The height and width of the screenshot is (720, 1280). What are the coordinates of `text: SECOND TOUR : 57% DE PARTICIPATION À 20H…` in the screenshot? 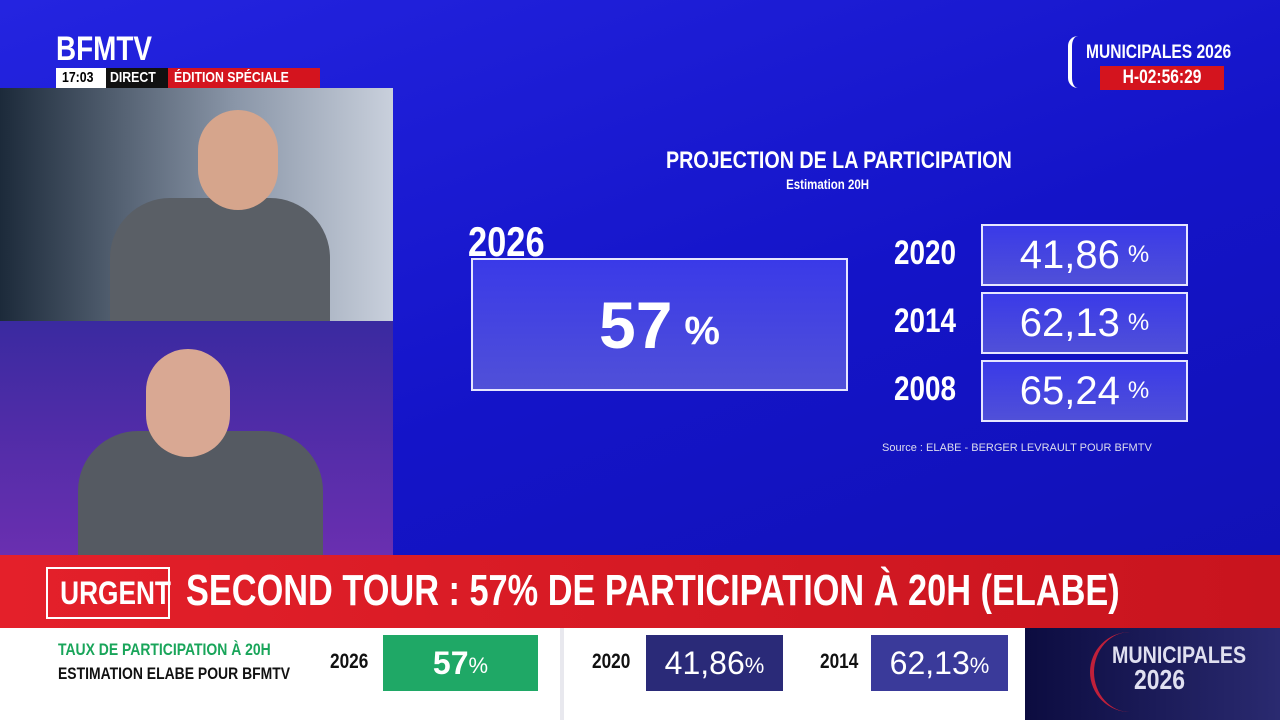 It's located at (653, 590).